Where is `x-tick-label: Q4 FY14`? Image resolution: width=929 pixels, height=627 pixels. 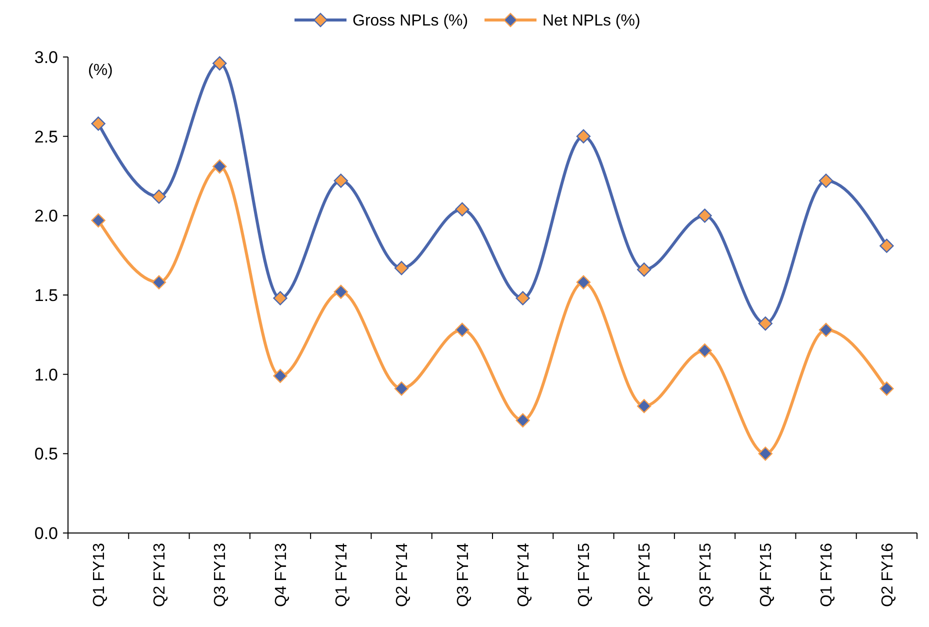 x-tick-label: Q4 FY14 is located at coordinates (523, 575).